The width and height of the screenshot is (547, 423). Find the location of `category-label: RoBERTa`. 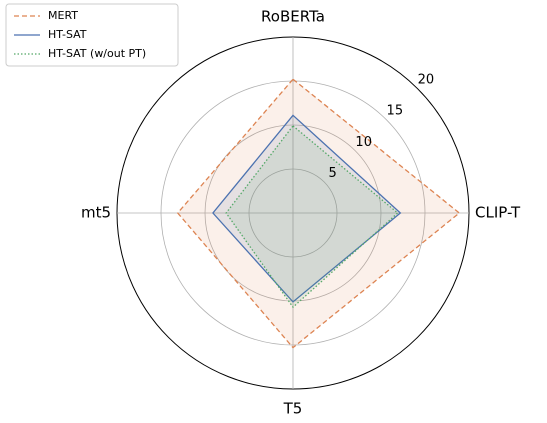

category-label: RoBERTa is located at coordinates (293, 17).